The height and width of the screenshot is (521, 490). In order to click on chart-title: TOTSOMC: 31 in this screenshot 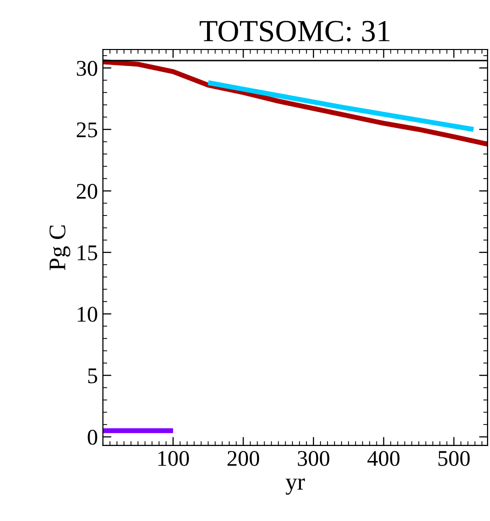, I will do `click(295, 31)`.